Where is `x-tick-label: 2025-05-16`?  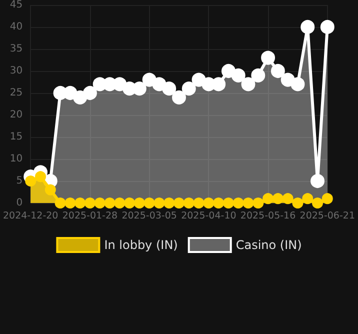
x-tick-label: 2025-05-16 is located at coordinates (268, 216).